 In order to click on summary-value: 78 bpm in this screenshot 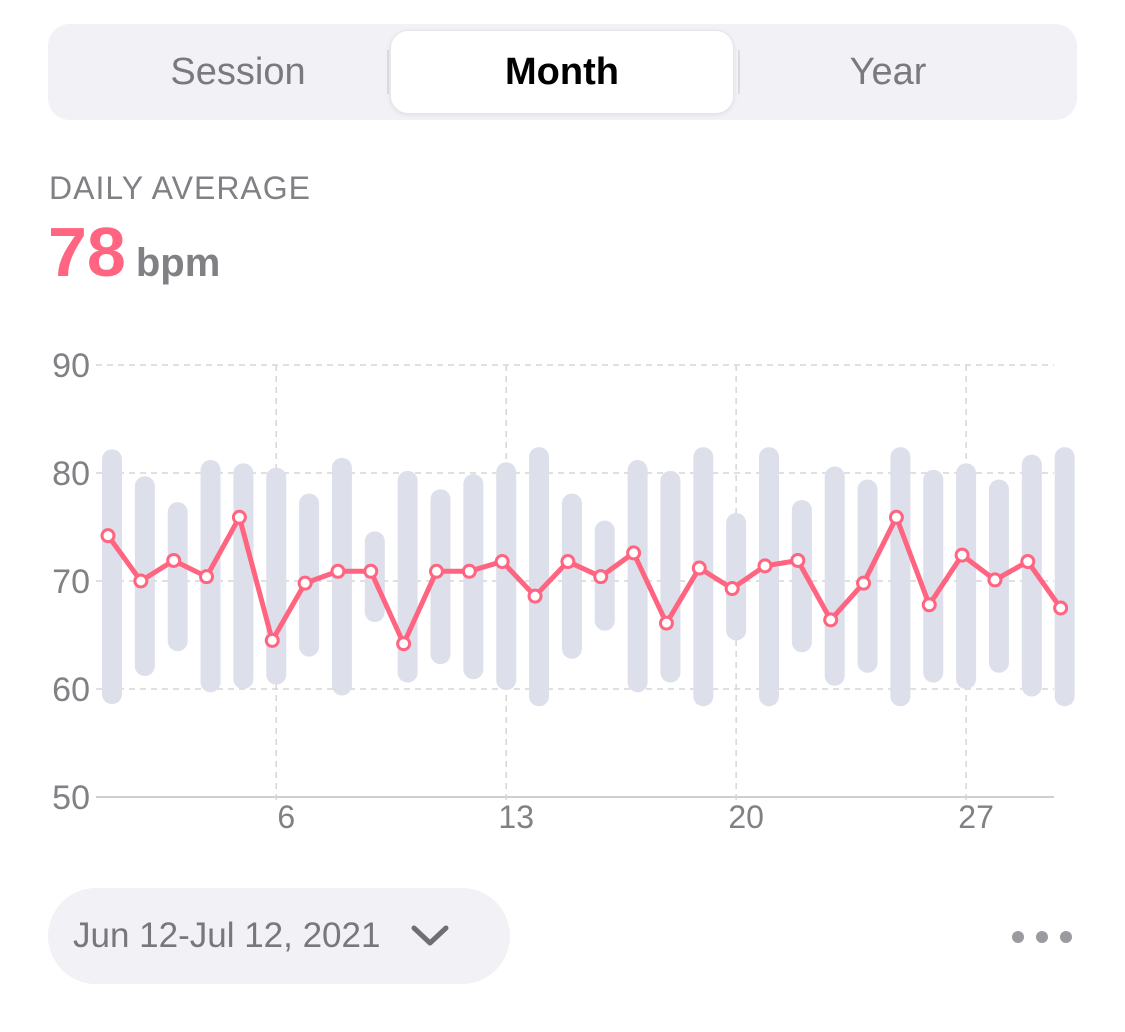, I will do `click(134, 252)`.